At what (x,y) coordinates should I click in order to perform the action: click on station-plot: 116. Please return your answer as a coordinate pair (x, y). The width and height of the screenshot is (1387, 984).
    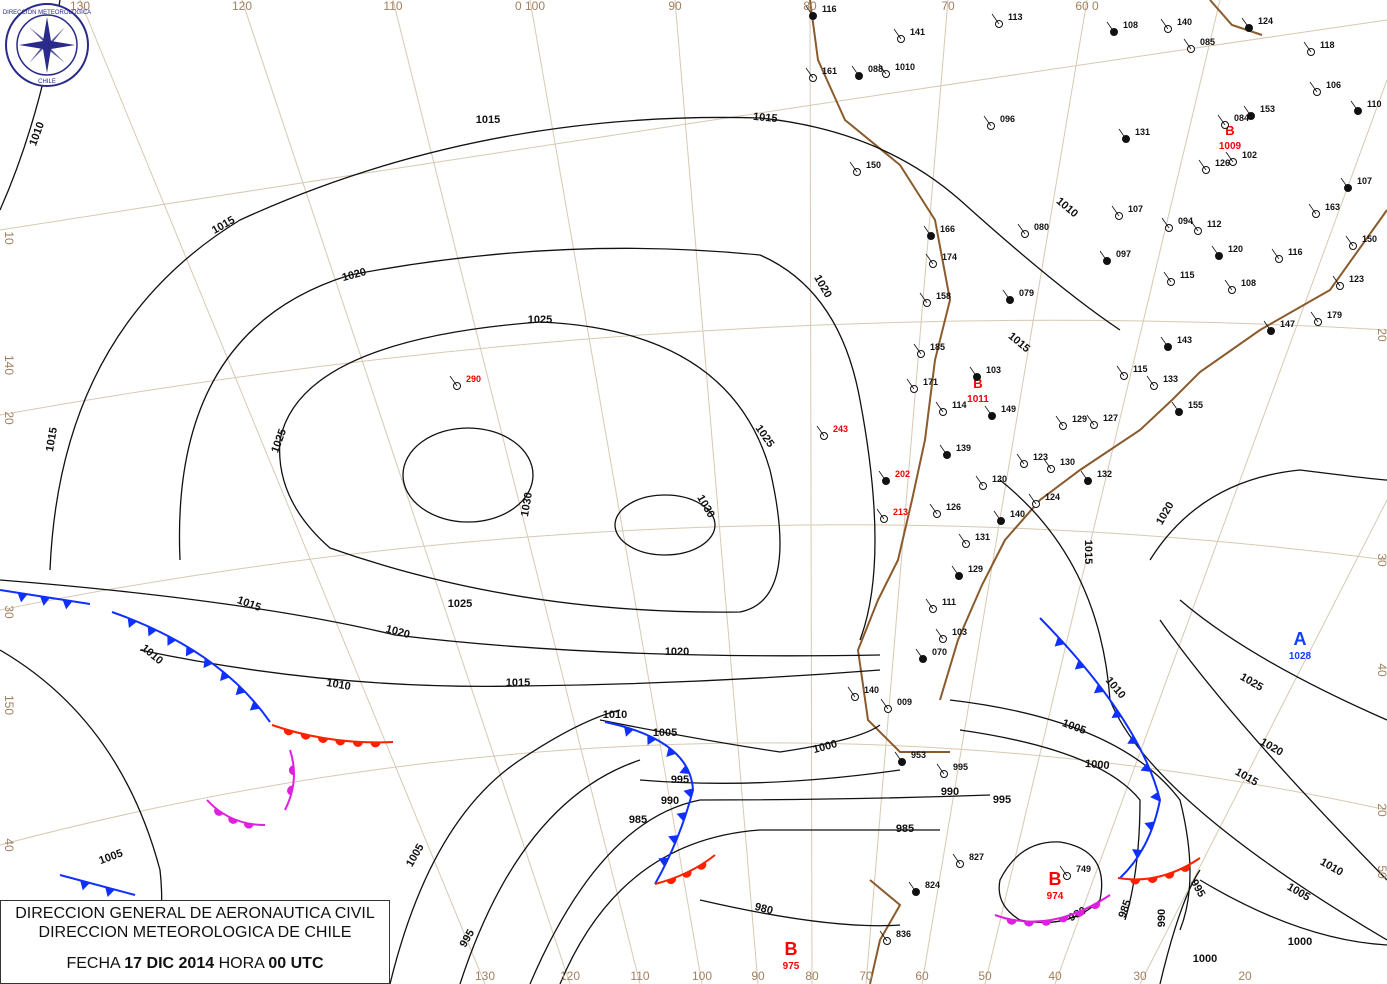
    Looking at the image, I should click on (821, 12).